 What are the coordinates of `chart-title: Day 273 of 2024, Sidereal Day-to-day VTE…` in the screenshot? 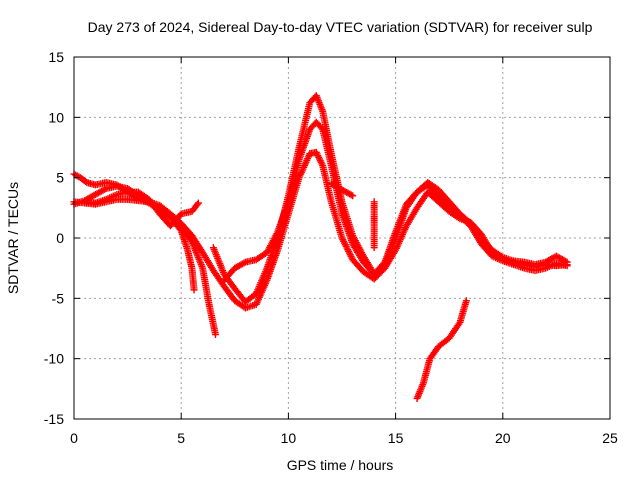 It's located at (340, 27).